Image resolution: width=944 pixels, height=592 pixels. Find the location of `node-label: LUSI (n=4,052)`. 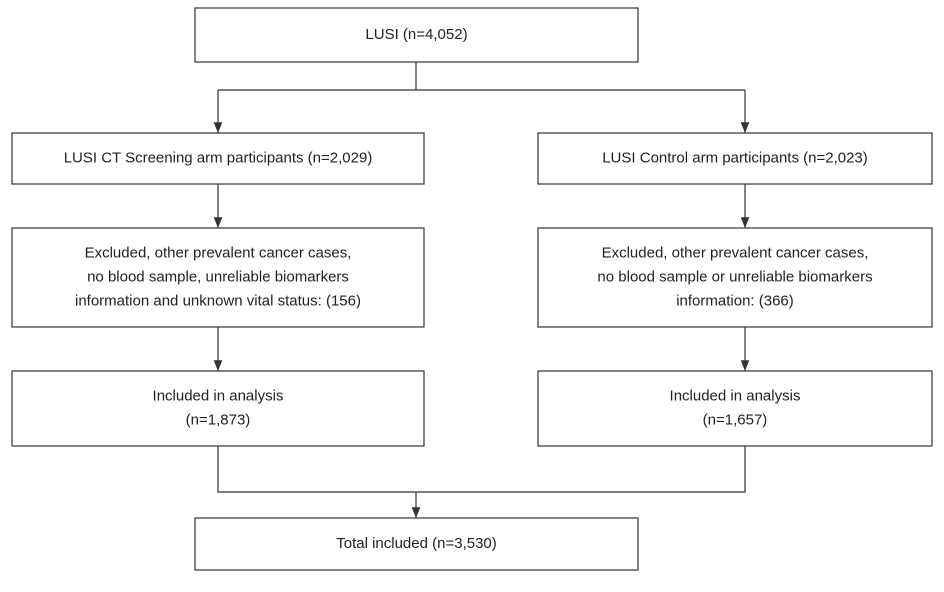

node-label: LUSI (n=4,052) is located at coordinates (416, 34).